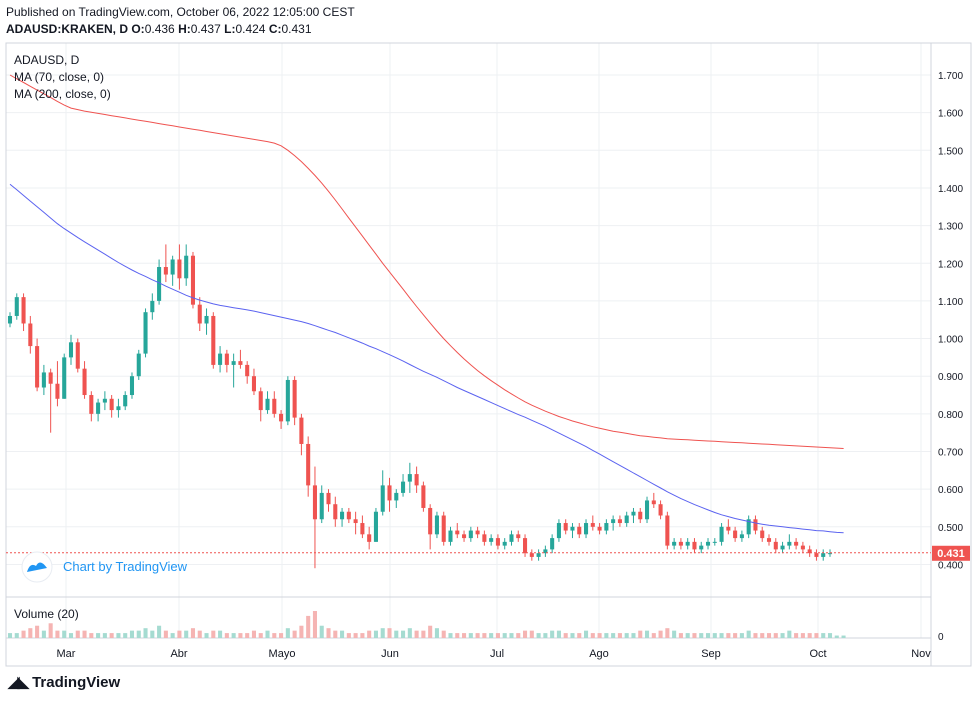 This screenshot has width=978, height=702. What do you see at coordinates (950, 377) in the screenshot?
I see `price-tick-label: 0.900` at bounding box center [950, 377].